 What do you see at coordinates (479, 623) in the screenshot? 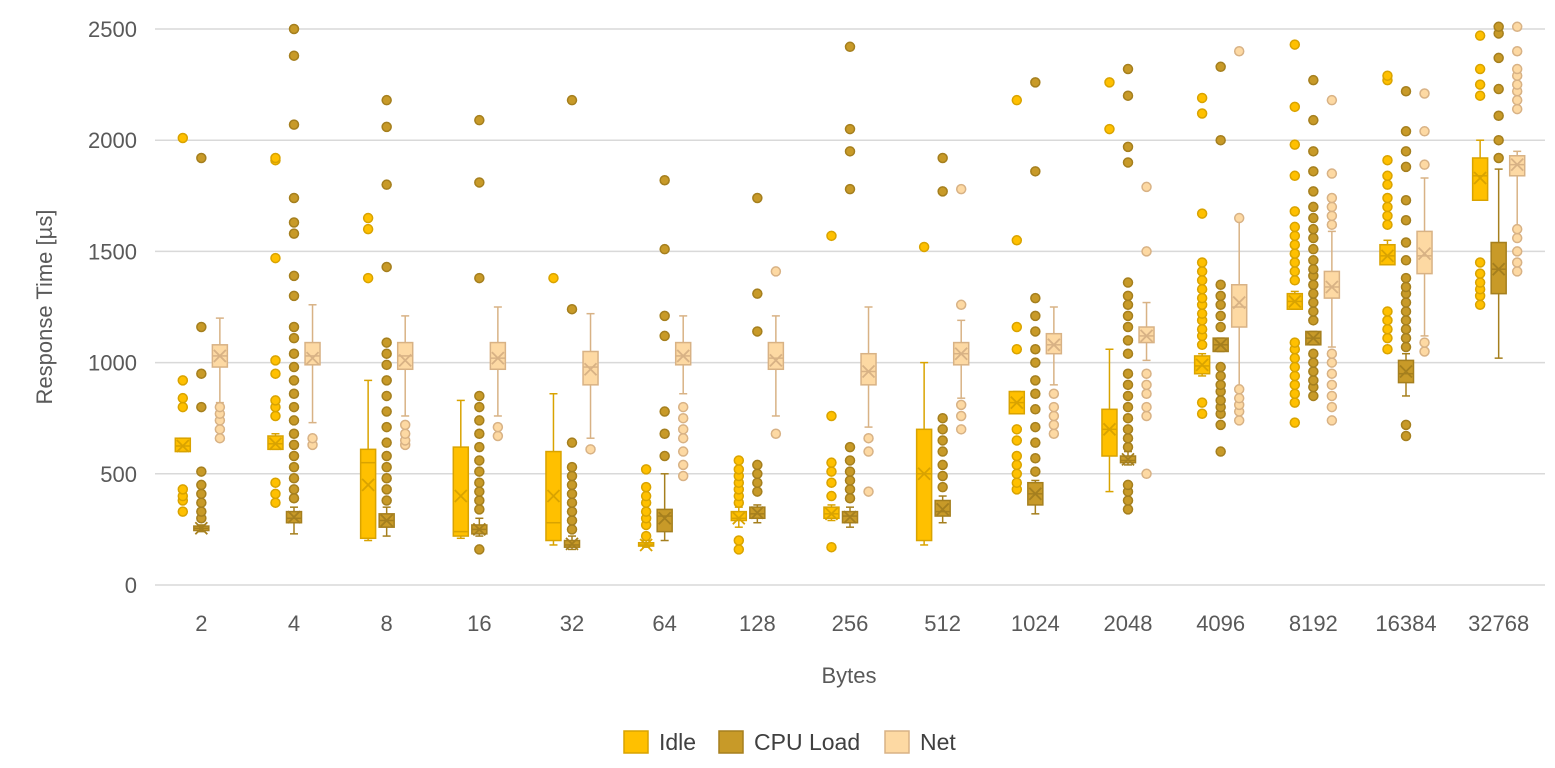
I see `x-tick-label: 16` at bounding box center [479, 623].